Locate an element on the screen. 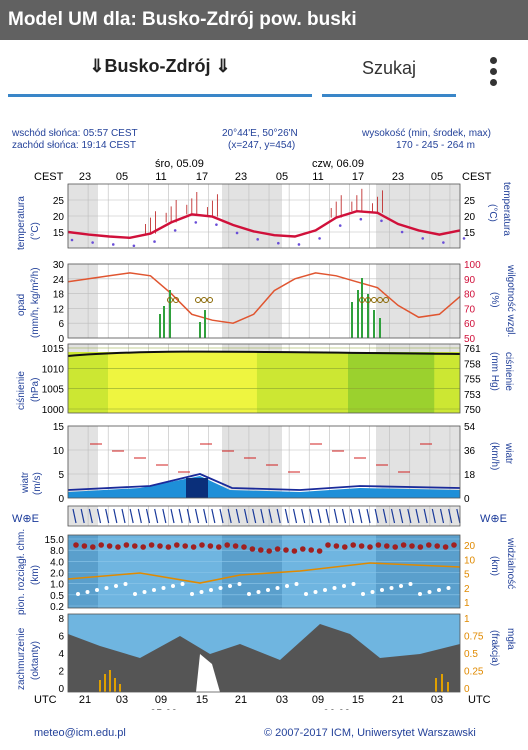 The image size is (528, 750). wind-tick-right: 0 is located at coordinates (467, 499).